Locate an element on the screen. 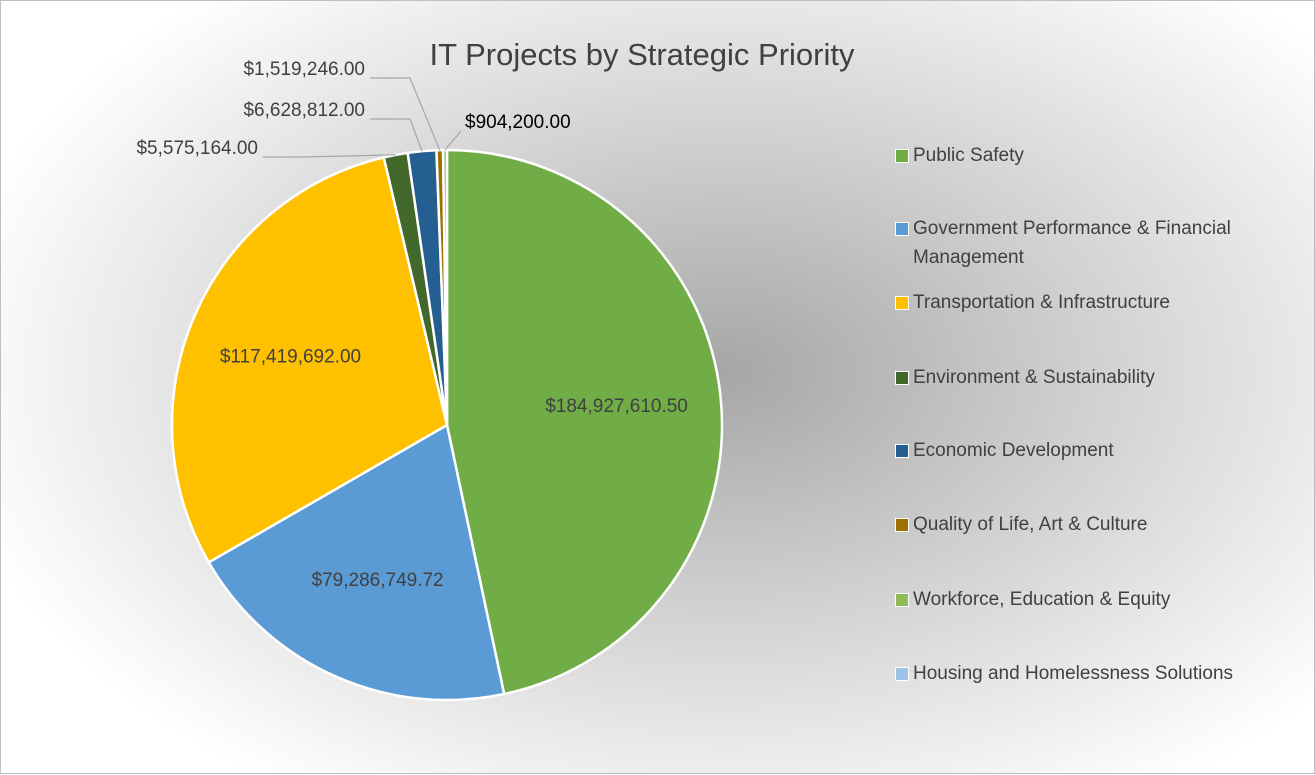 The image size is (1315, 775). data-label: $1,519,246.00 is located at coordinates (304, 69).